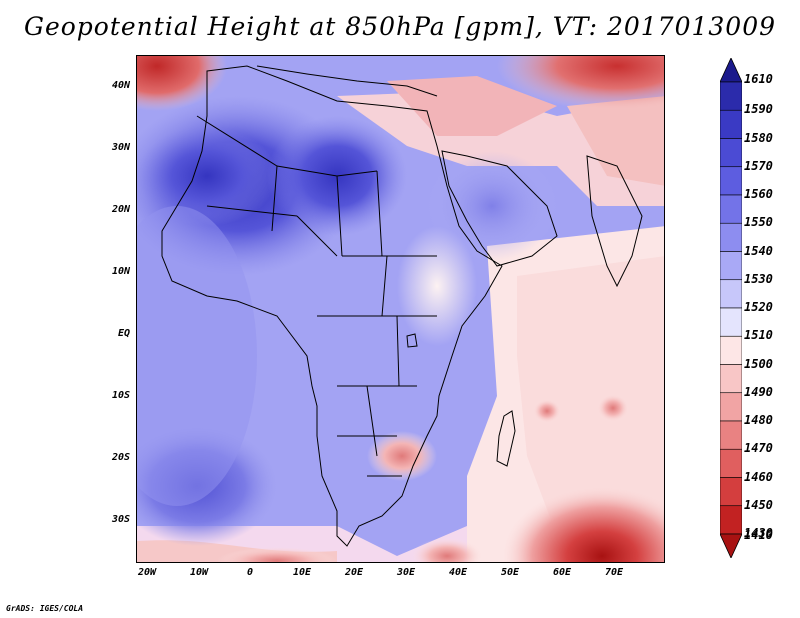 Image resolution: width=800 pixels, height=618 pixels. I want to click on lon-label-0: 0, so click(250, 572).